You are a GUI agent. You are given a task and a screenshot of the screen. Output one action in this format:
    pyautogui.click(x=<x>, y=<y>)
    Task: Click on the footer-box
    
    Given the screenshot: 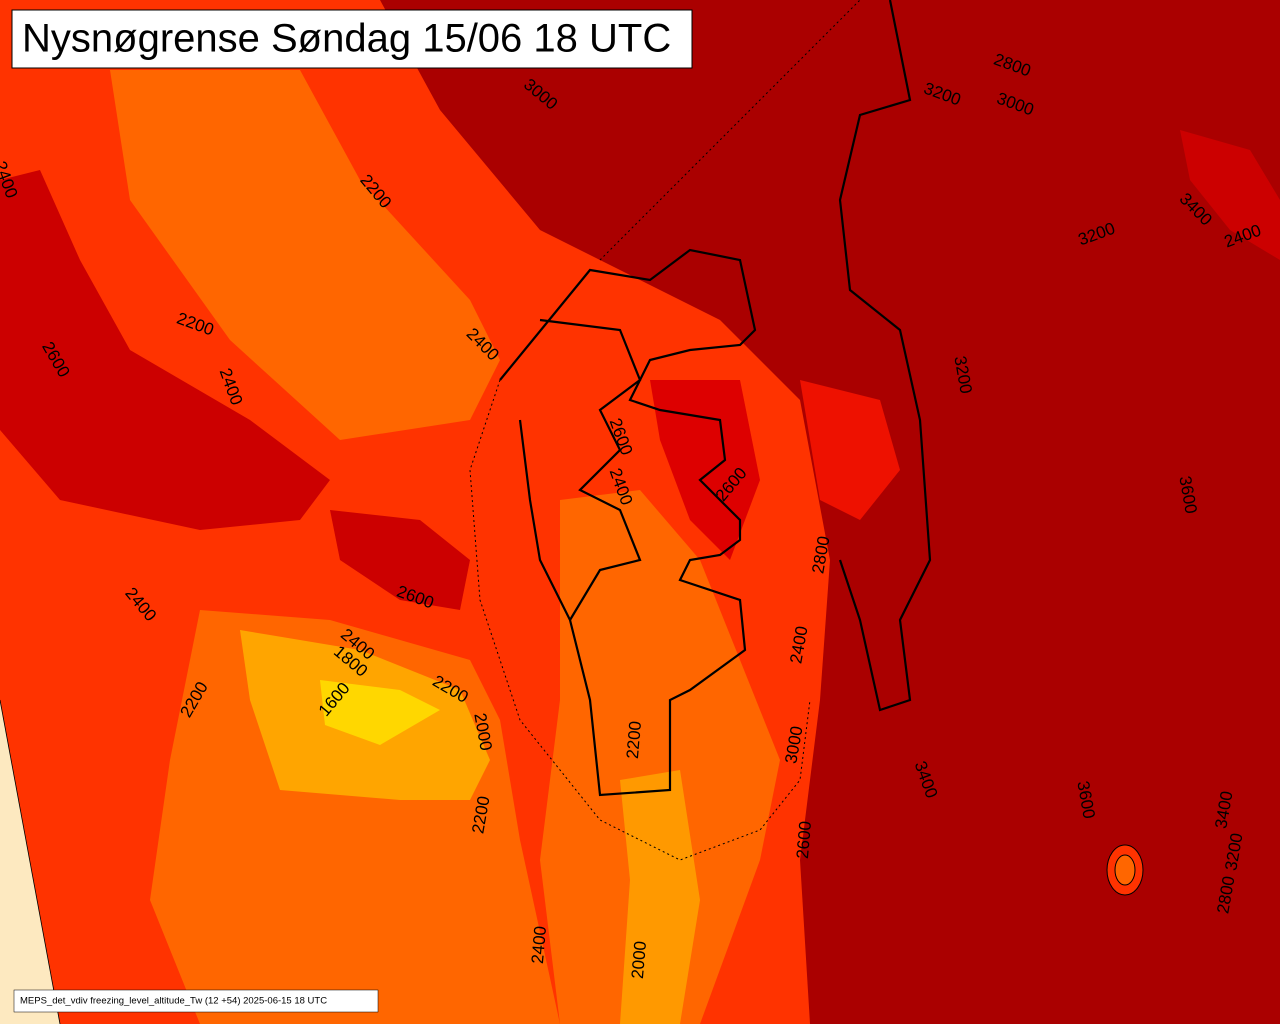 What is the action you would take?
    pyautogui.click(x=196, y=1001)
    